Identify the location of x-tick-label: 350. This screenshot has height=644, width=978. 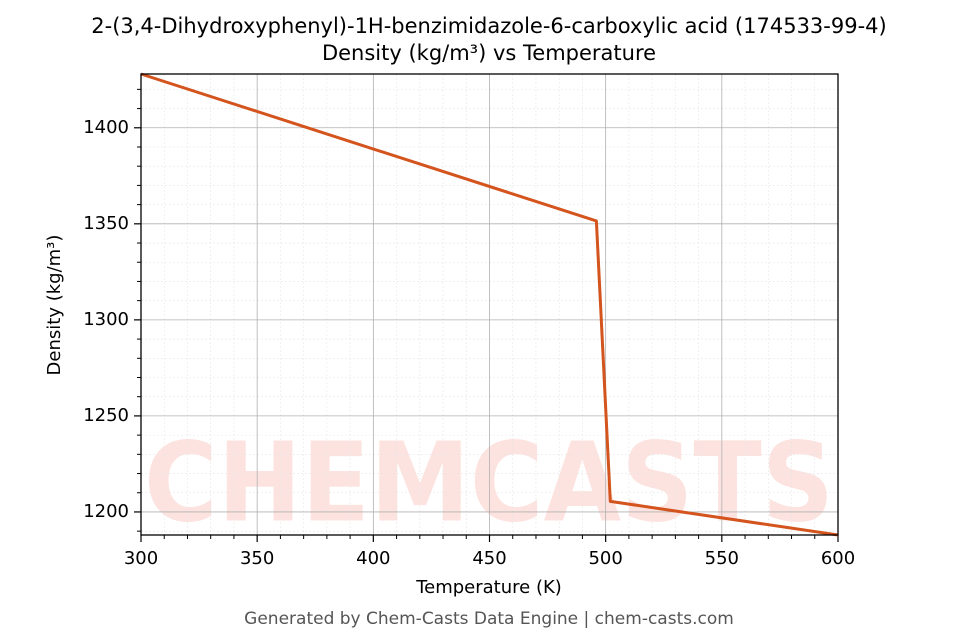
(257, 558).